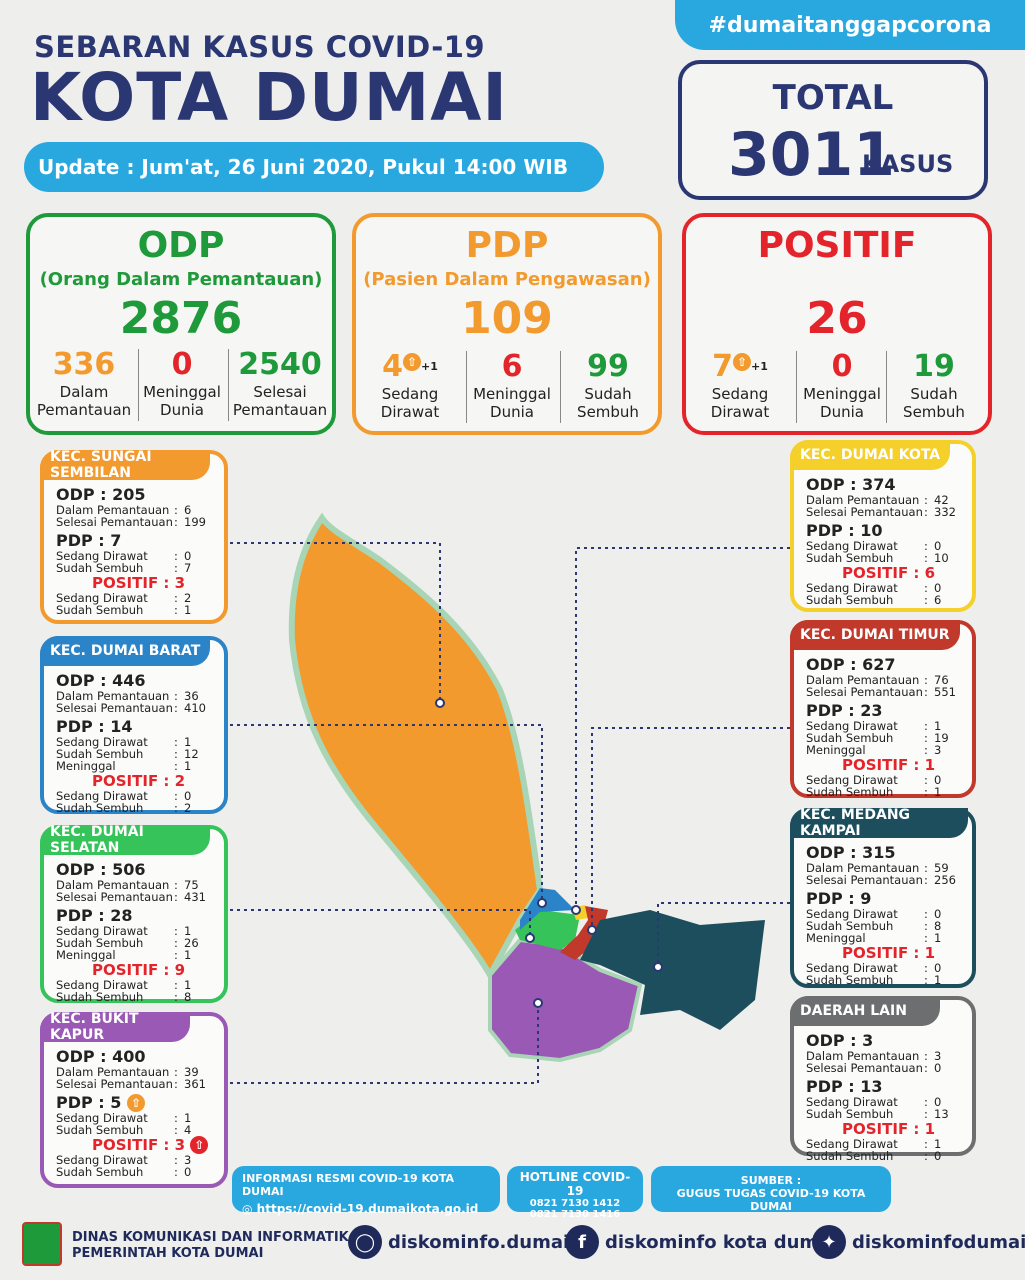  Describe the element at coordinates (575, 1214) in the screenshot. I see `hotline-number-2: 0821 7130 1416` at that location.